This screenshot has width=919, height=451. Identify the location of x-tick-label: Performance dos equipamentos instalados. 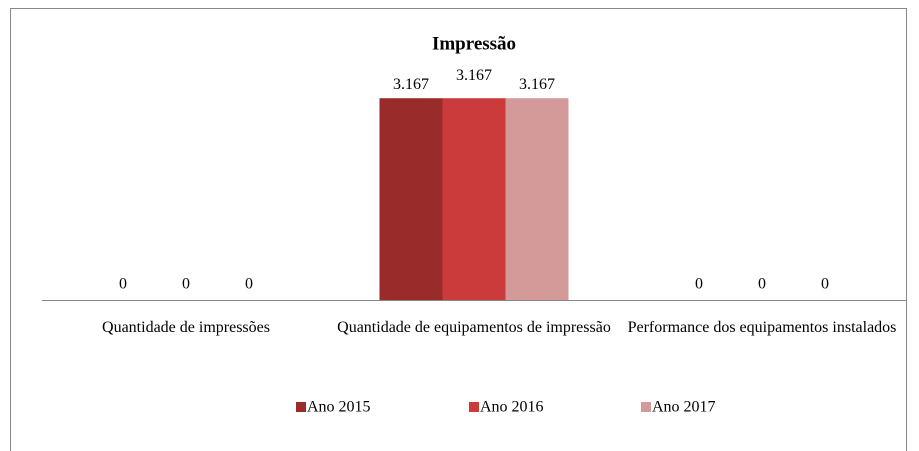
(762, 327).